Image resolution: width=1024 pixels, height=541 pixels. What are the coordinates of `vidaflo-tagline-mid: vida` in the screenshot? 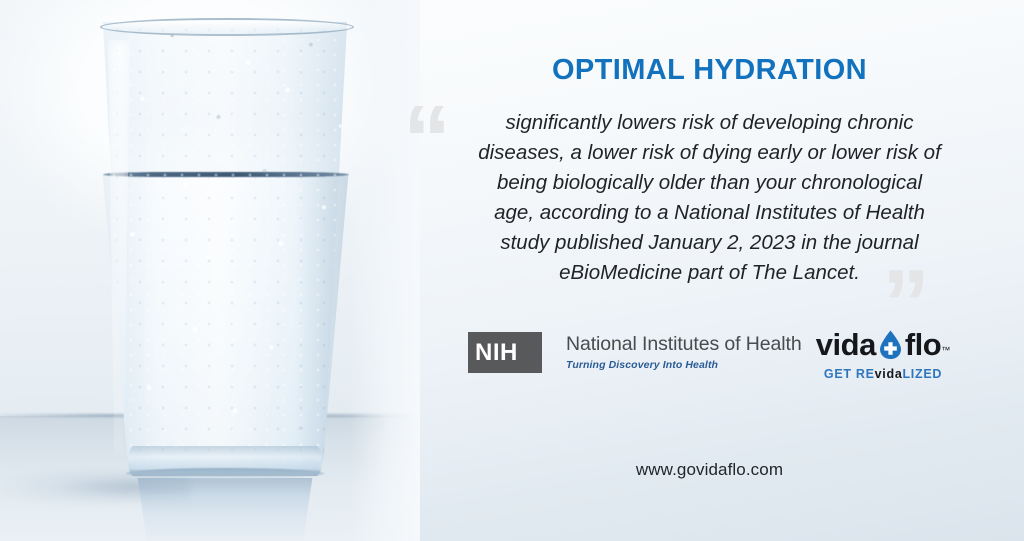 It's located at (888, 374).